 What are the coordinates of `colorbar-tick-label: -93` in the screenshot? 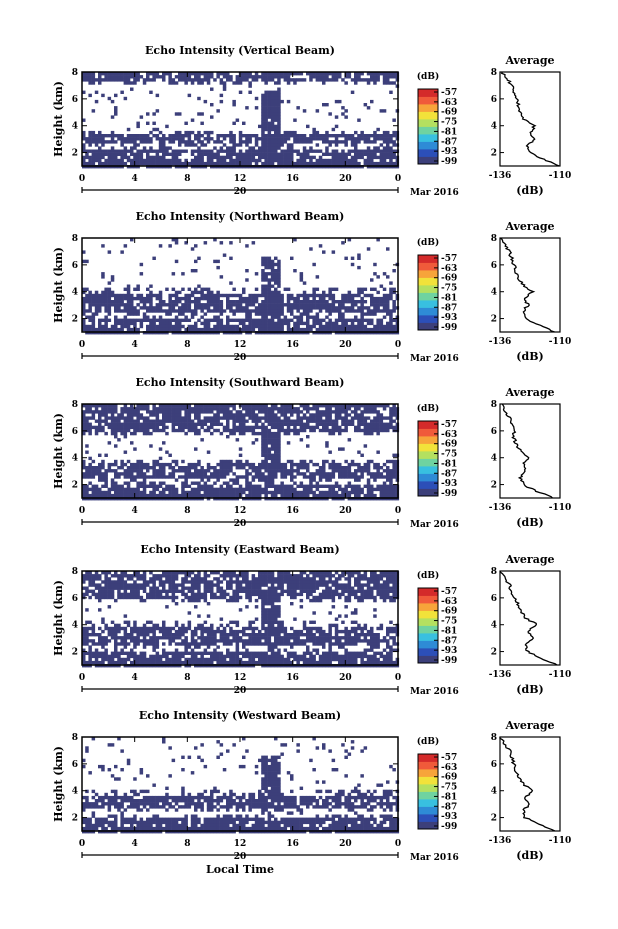 It's located at (449, 484).